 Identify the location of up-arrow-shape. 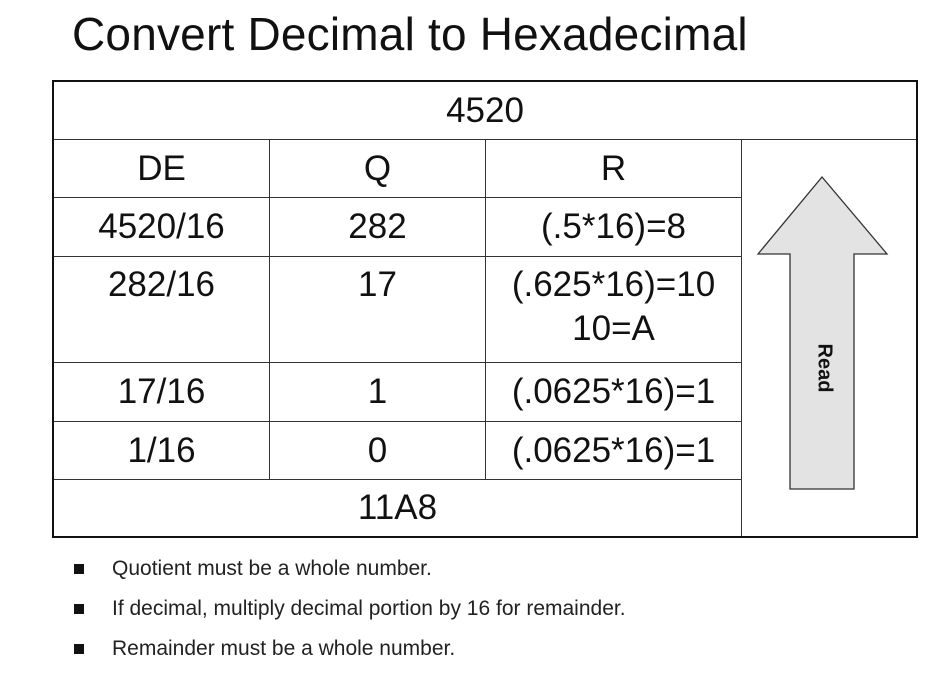
(822, 333).